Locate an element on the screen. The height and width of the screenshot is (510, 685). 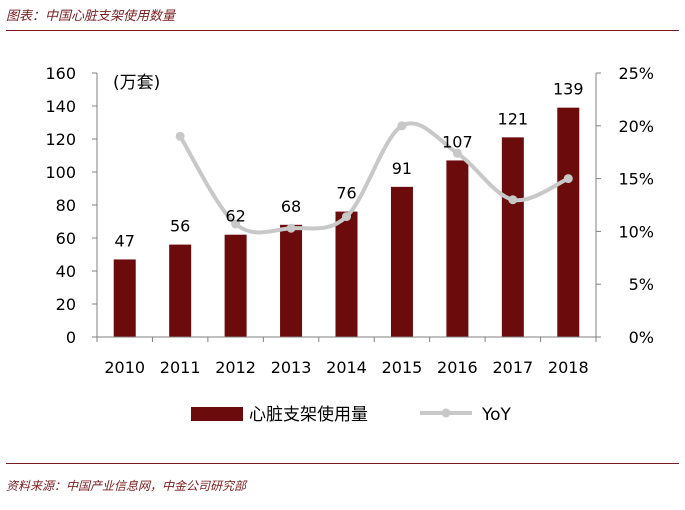
legend-bar-label: 心脏支架使用量 is located at coordinates (308, 414).